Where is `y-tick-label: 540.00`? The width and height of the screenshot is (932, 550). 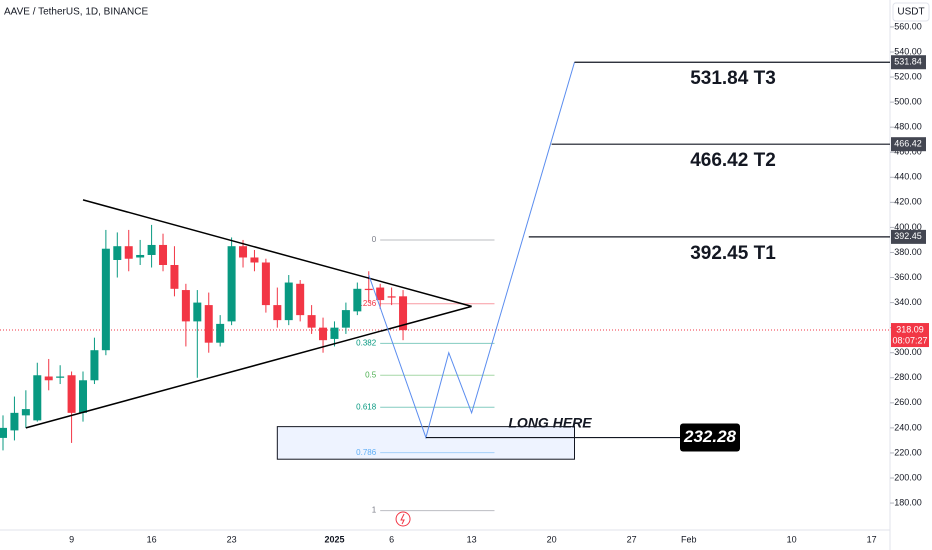
y-tick-label: 540.00 is located at coordinates (908, 51).